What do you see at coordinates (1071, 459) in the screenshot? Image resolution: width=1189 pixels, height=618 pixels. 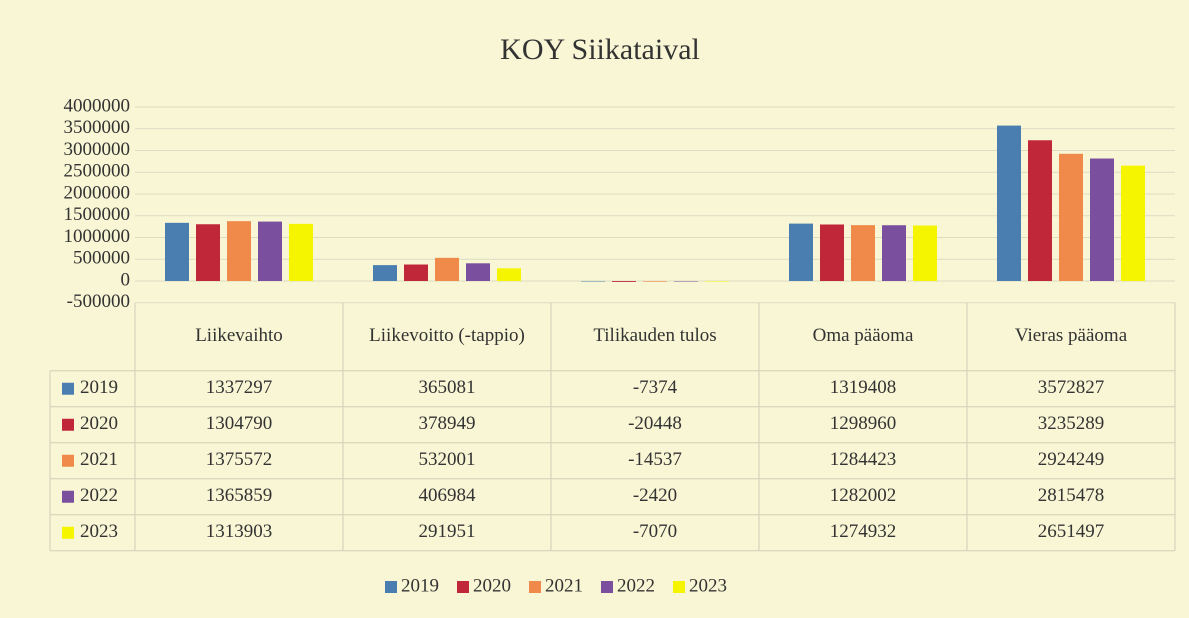 I see `table-cell: 2924249` at bounding box center [1071, 459].